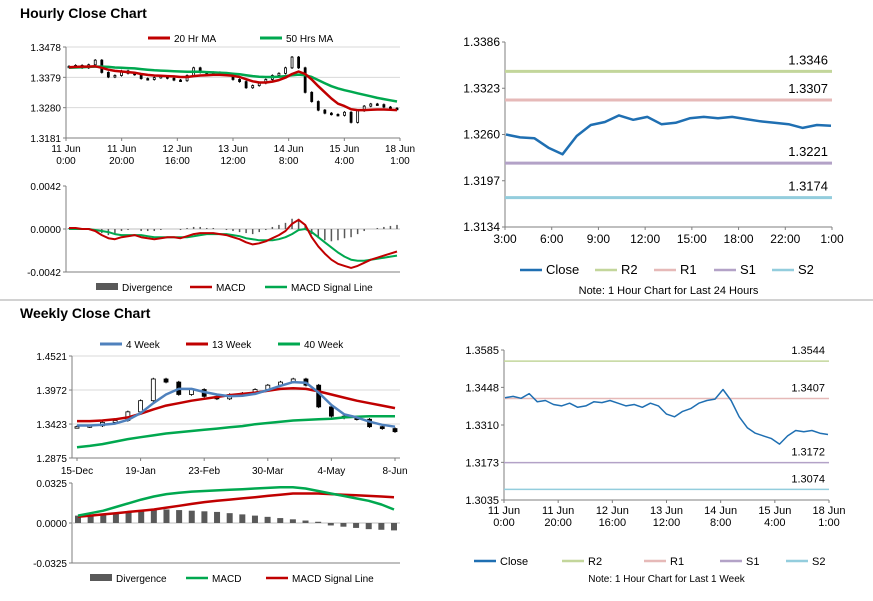  I want to click on x-tick-label: 1:00, so click(400, 161).